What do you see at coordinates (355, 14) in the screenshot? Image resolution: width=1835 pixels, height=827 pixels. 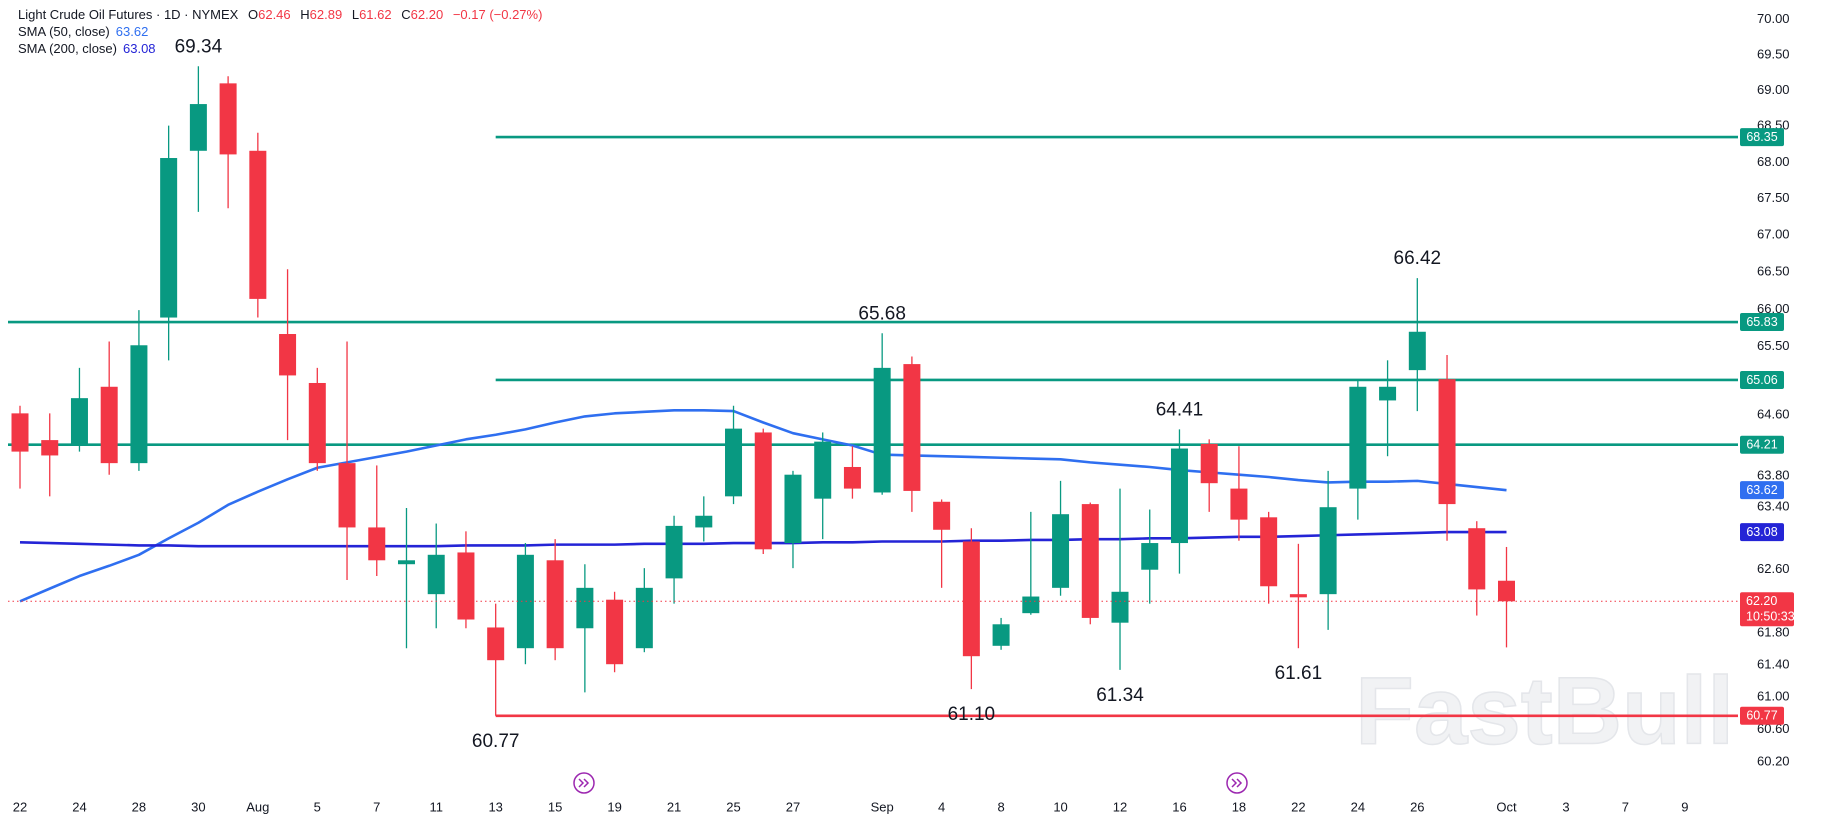 I see `ohlc-key: L` at bounding box center [355, 14].